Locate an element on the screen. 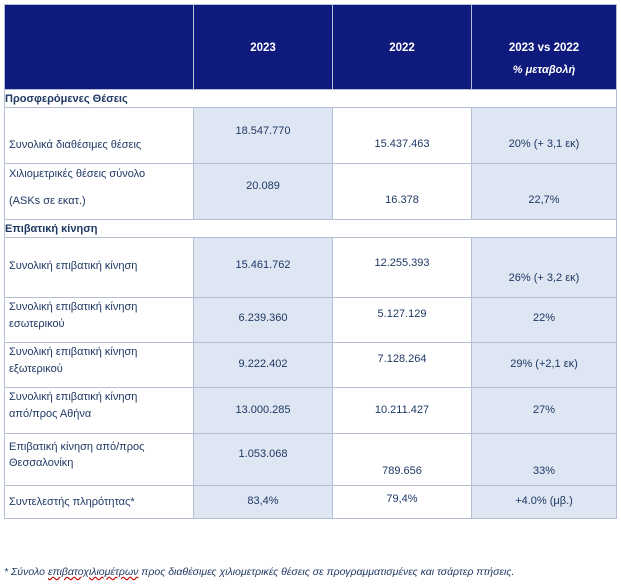 The image size is (621, 586). section-row-seats: Προσφερόμενες Θέσεις is located at coordinates (310, 98).